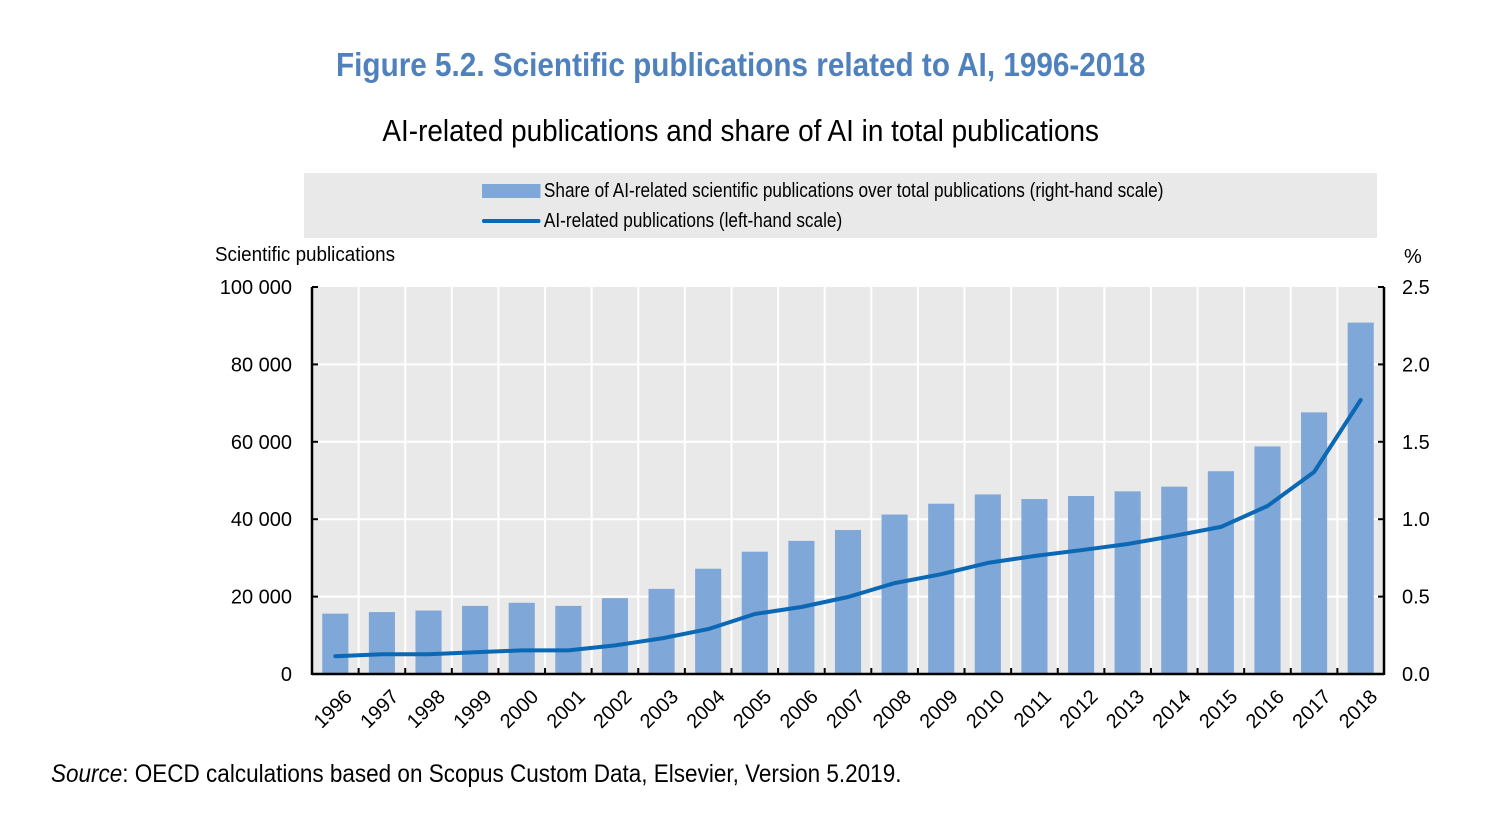 This screenshot has width=1491, height=827. Describe the element at coordinates (612, 709) in the screenshot. I see `x-tick-label: 2002` at that location.